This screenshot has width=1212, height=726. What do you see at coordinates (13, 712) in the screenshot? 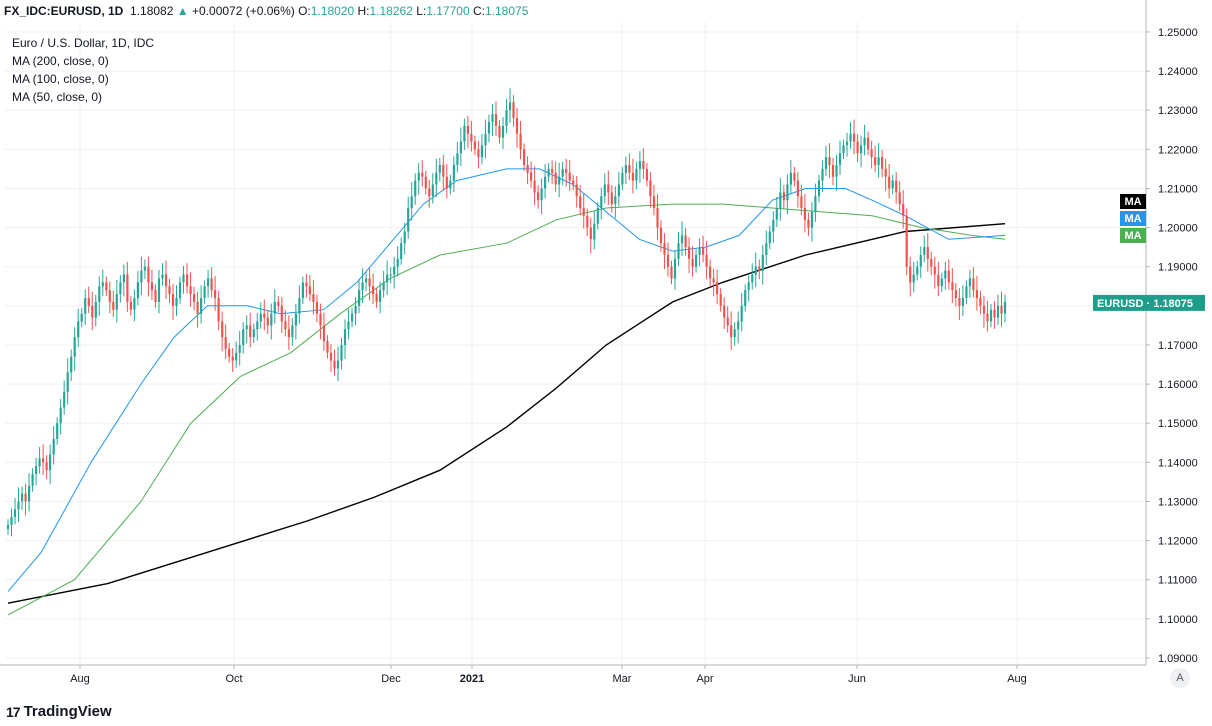
I see `tradingview-logo-icon: 17` at bounding box center [13, 712].